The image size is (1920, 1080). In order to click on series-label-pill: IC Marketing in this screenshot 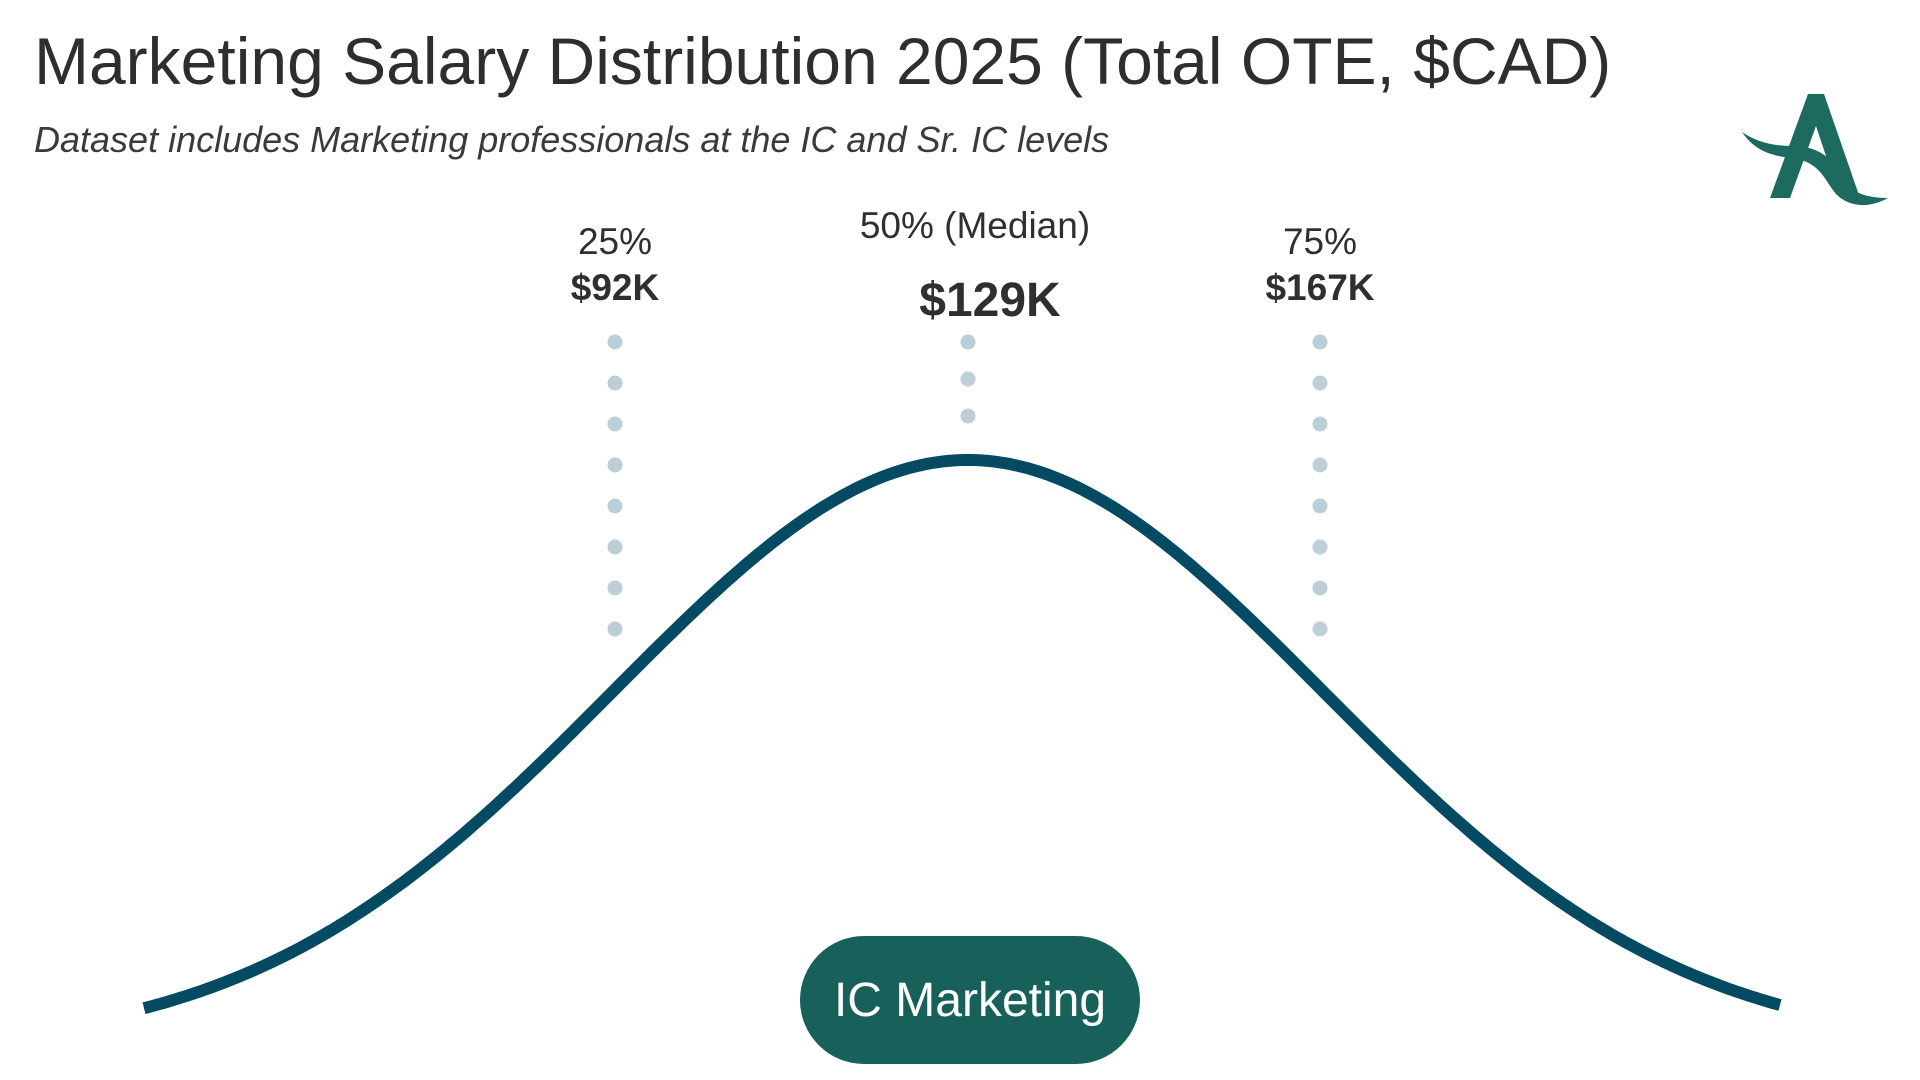, I will do `click(970, 1000)`.